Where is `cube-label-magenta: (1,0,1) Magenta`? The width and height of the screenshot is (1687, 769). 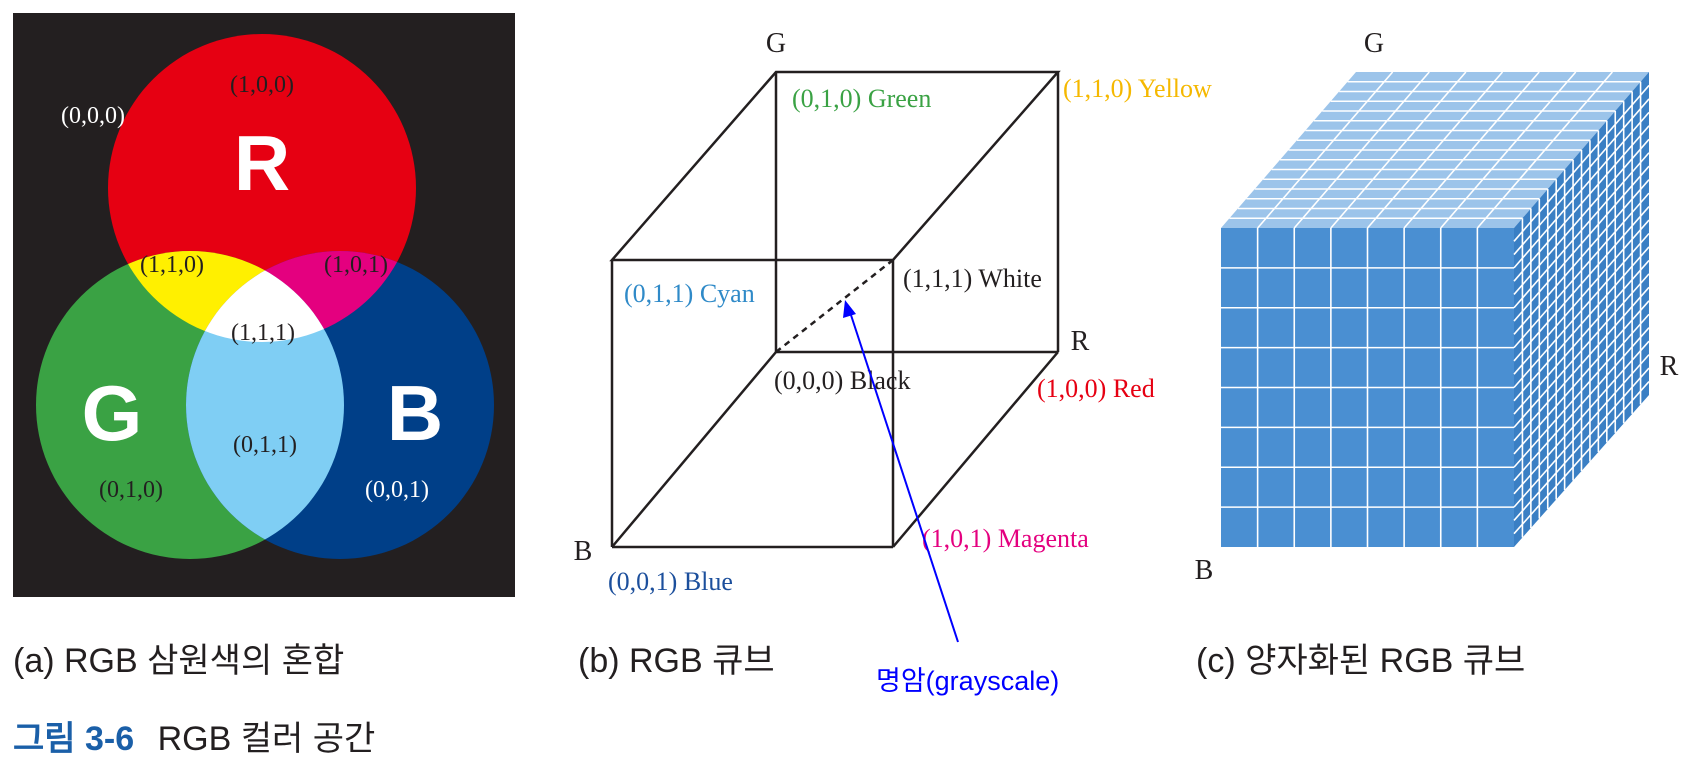 cube-label-magenta: (1,0,1) Magenta is located at coordinates (1005, 538).